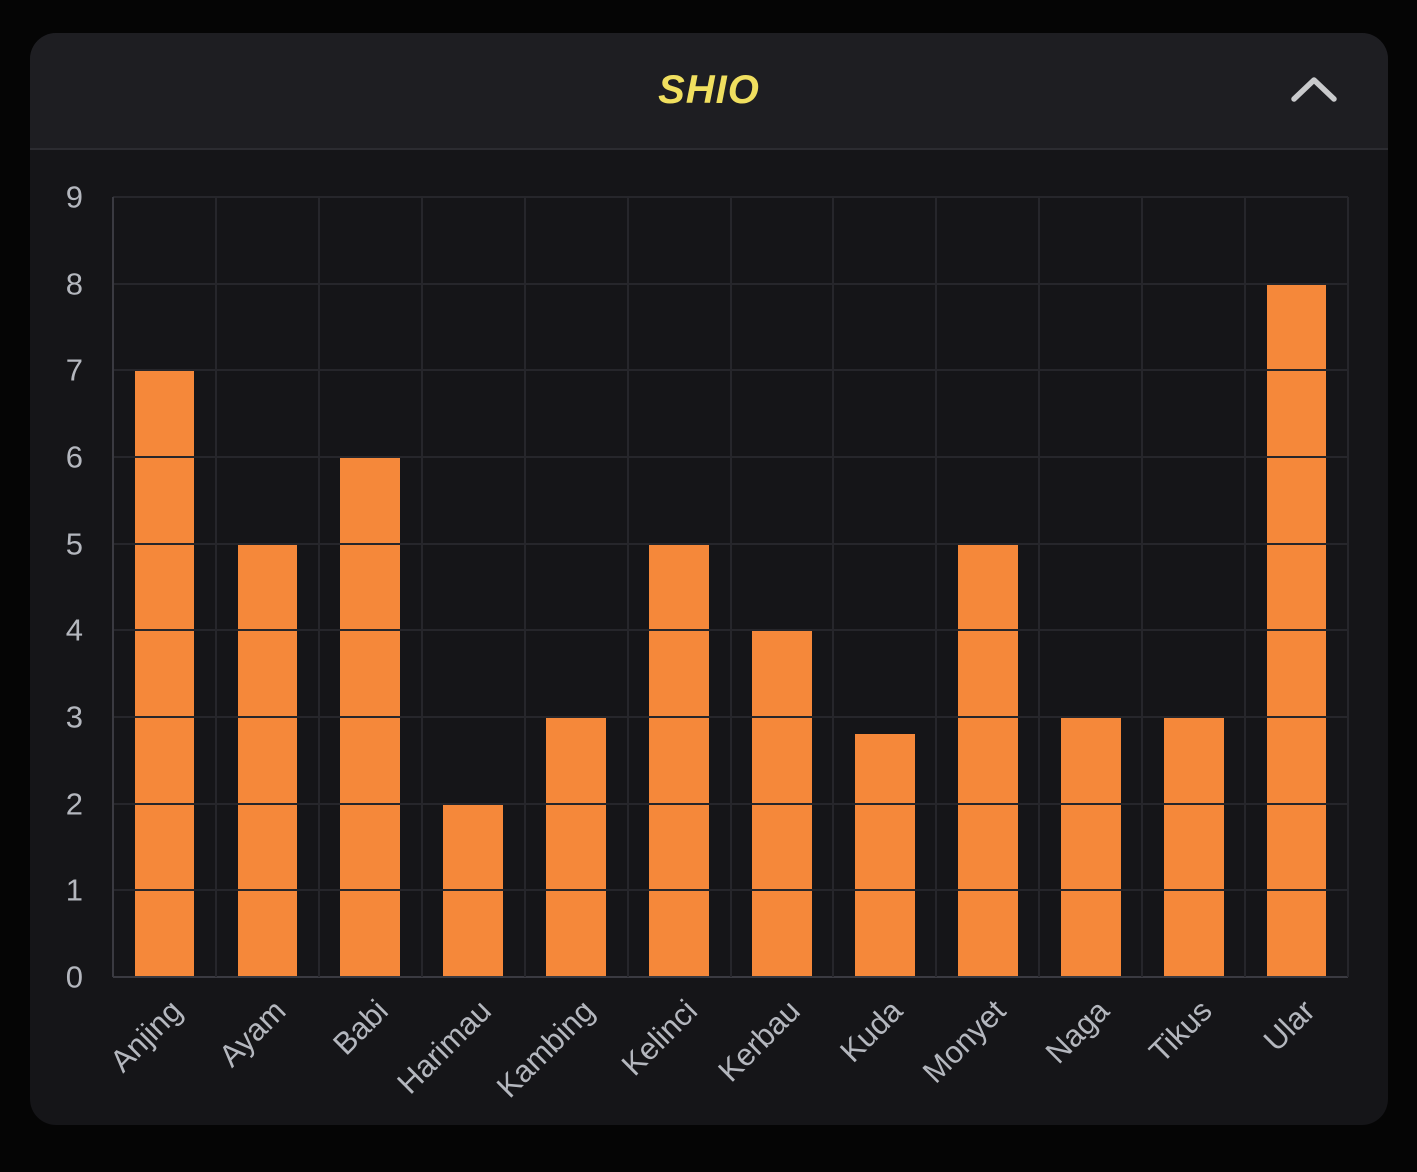 The height and width of the screenshot is (1172, 1417). What do you see at coordinates (74, 977) in the screenshot?
I see `y-tick-label-0: 0` at bounding box center [74, 977].